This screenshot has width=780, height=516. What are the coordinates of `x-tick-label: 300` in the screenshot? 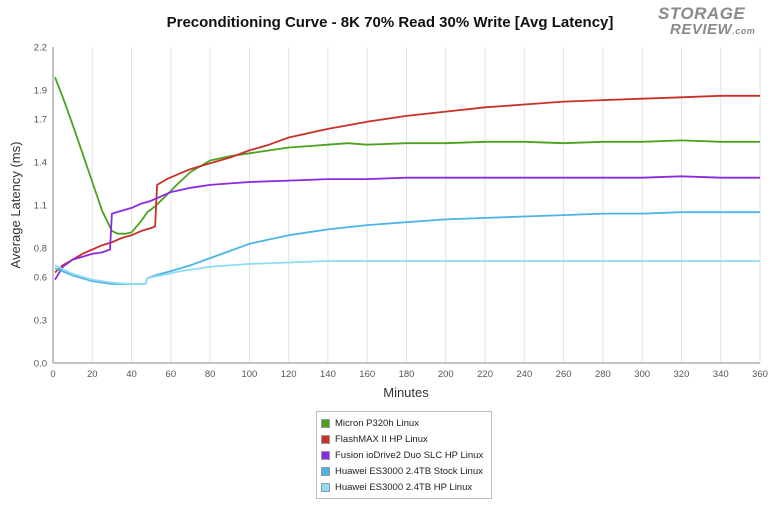 It's located at (642, 374).